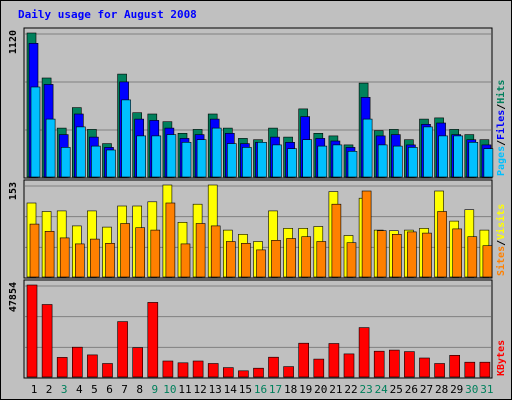 The image size is (512, 400). Describe the element at coordinates (245, 389) in the screenshot. I see `x-tick-label: 15` at that location.